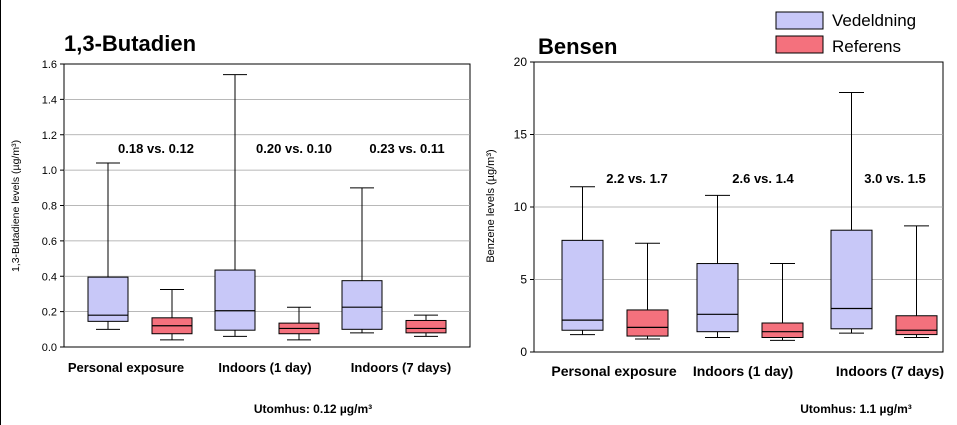  I want to click on footnote-benzene: Utomhus: 1.1 µg/m³, so click(856, 409).